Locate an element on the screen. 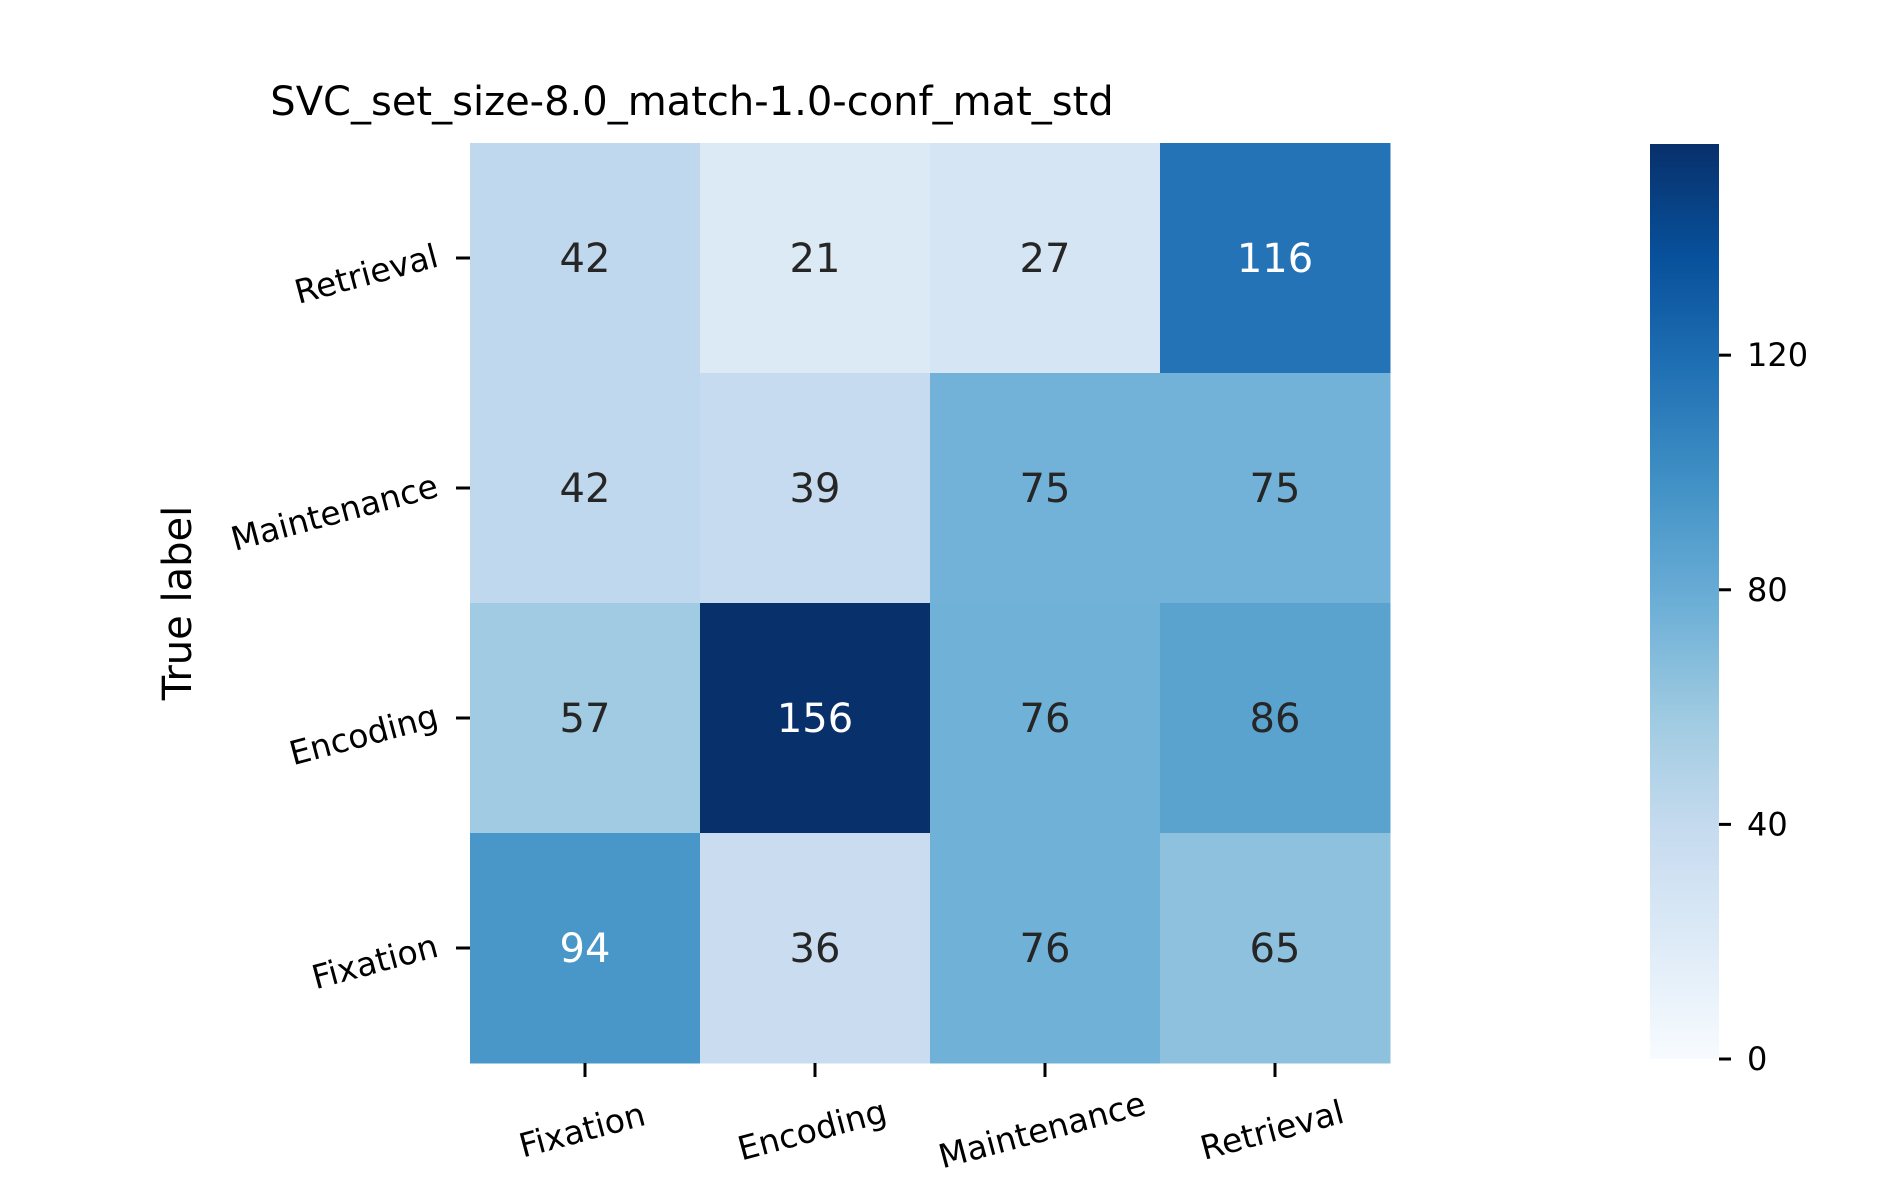 This screenshot has width=1889, height=1186. colorbar-tick-label: 80 is located at coordinates (1767, 590).